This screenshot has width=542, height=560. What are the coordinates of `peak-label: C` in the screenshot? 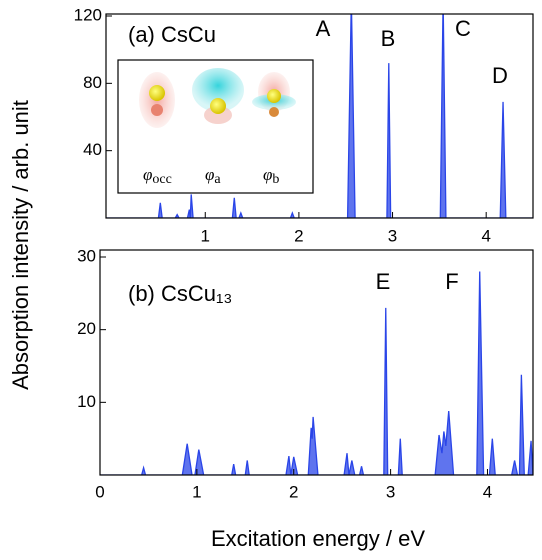 It's located at (463, 28).